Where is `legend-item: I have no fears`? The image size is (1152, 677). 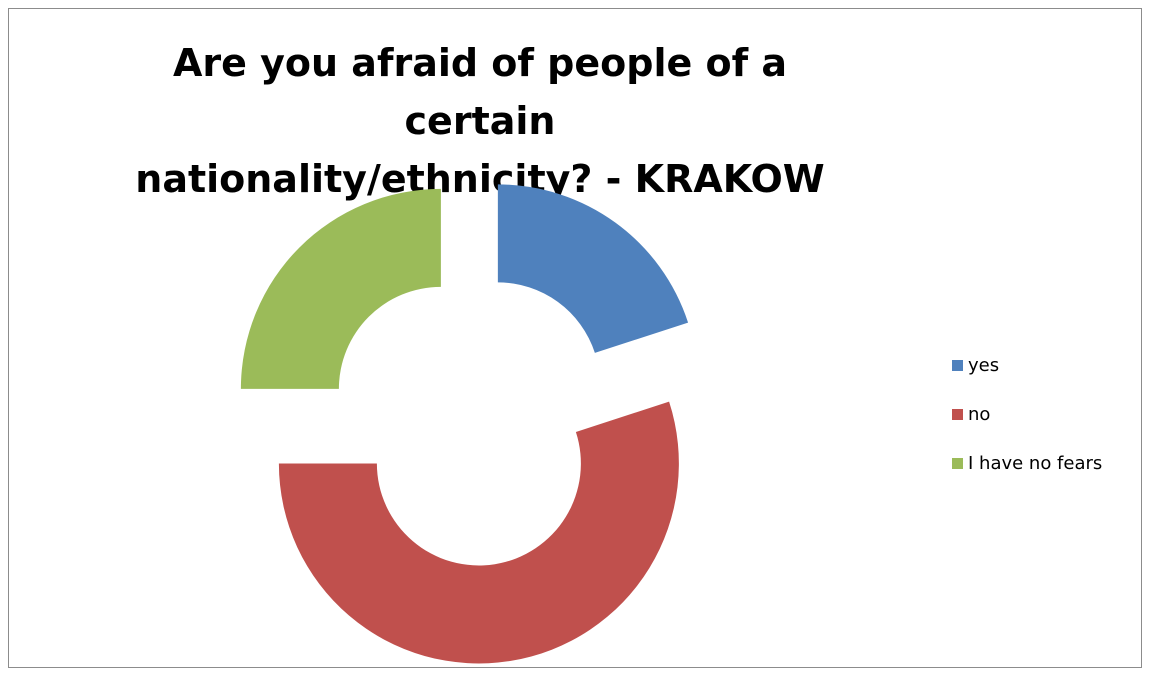 legend-item: I have no fears is located at coordinates (1027, 463).